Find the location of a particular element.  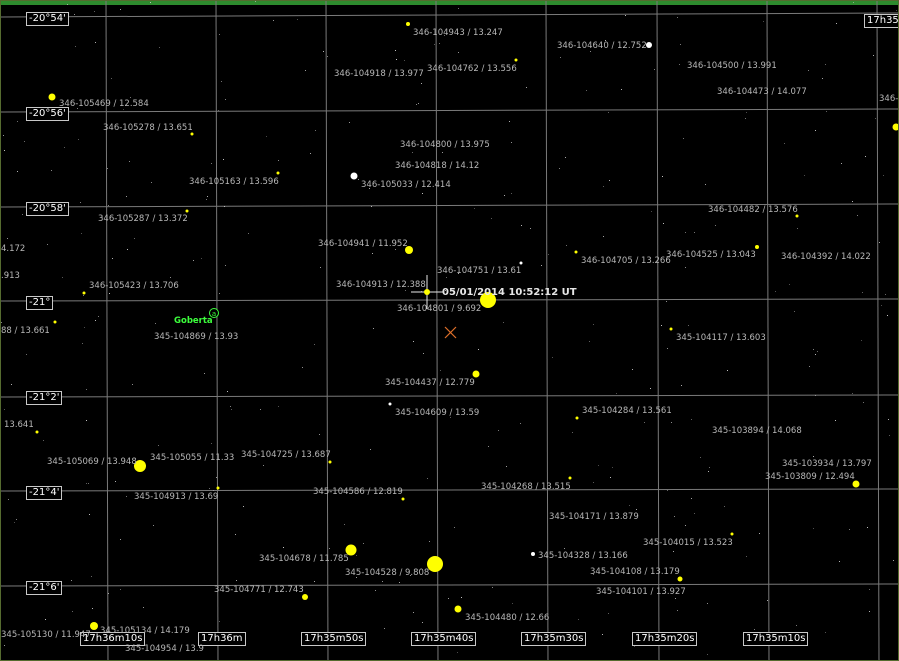

star-label: 13.641 is located at coordinates (19, 425).